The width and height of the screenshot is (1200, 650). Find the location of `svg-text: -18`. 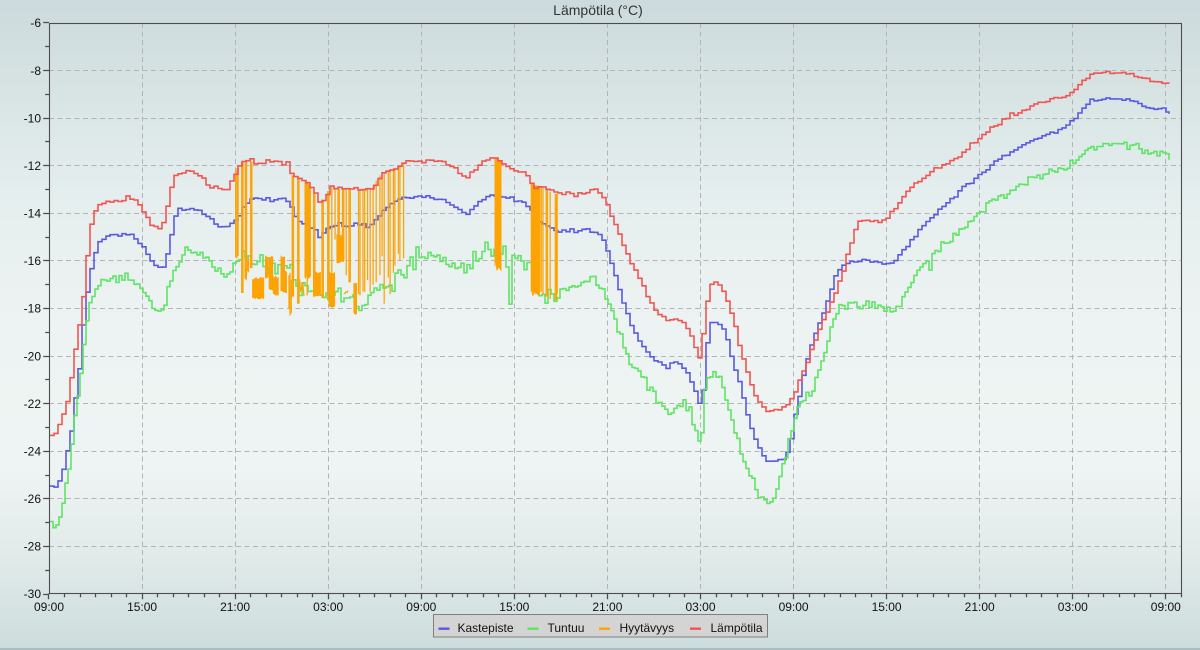

svg-text: -18 is located at coordinates (33, 309).